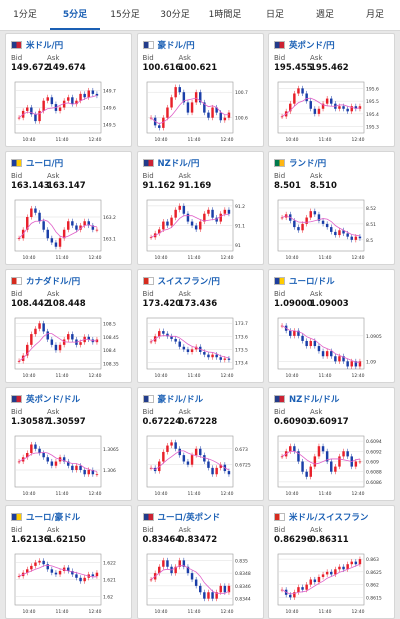 The image size is (400, 619). Describe the element at coordinates (312, 45) in the screenshot. I see `pair-name: 英ポンド/円` at that location.